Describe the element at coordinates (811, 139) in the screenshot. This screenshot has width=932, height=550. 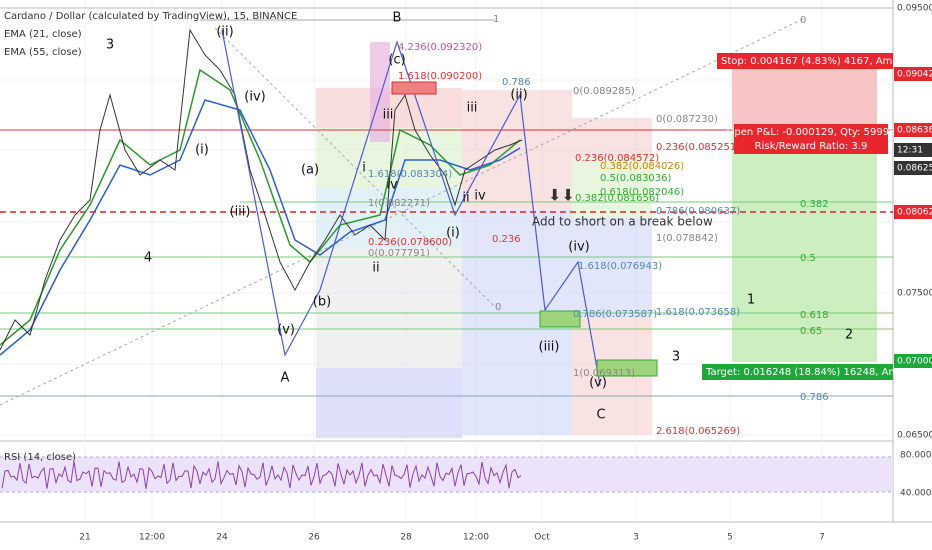
I see `pnl-bg` at that location.